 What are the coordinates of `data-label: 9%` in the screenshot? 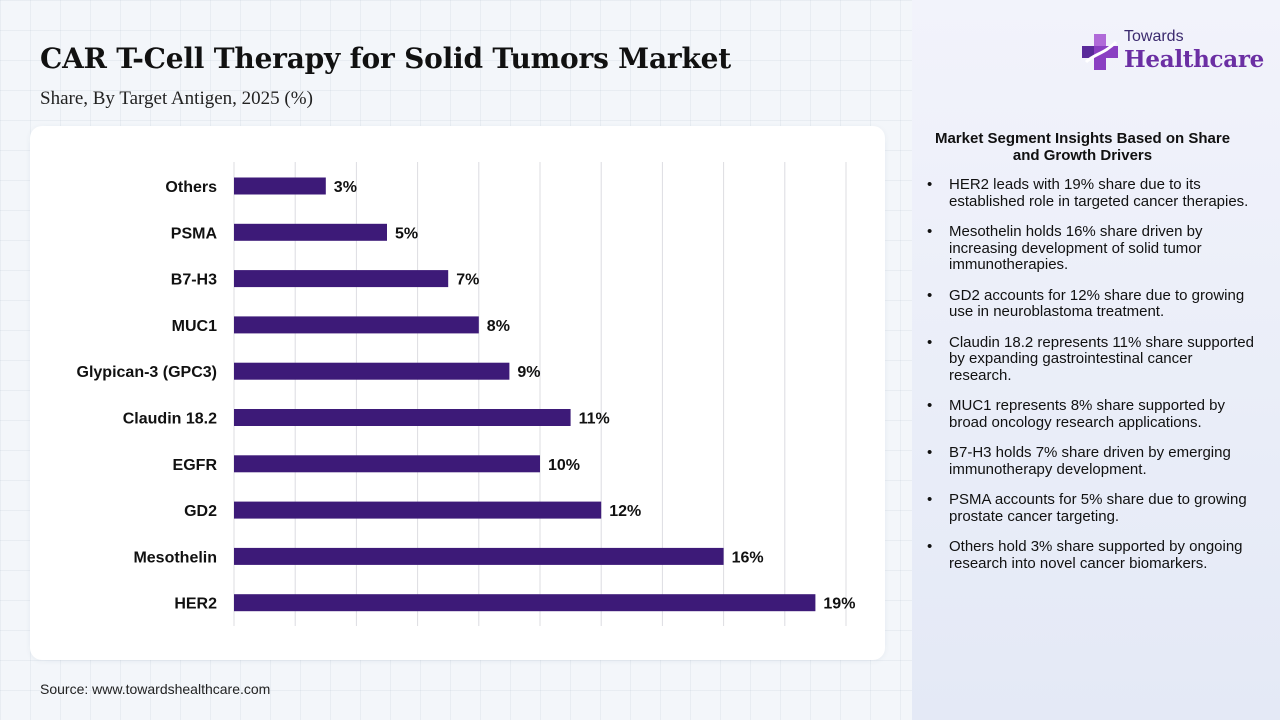 It's located at (528, 372).